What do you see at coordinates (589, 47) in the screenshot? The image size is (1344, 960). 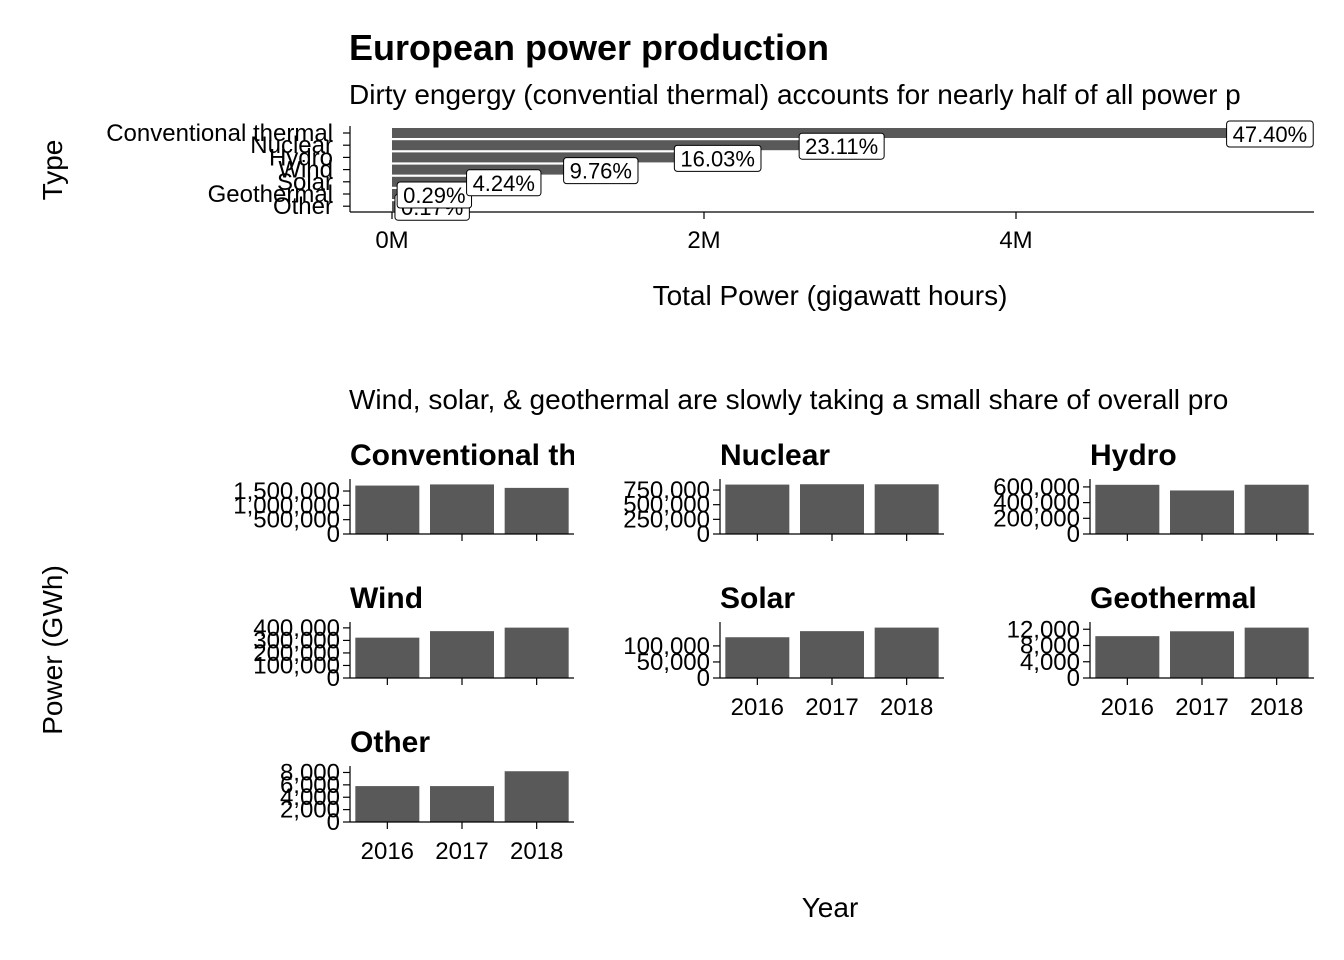 I see `chart-title: European power production` at bounding box center [589, 47].